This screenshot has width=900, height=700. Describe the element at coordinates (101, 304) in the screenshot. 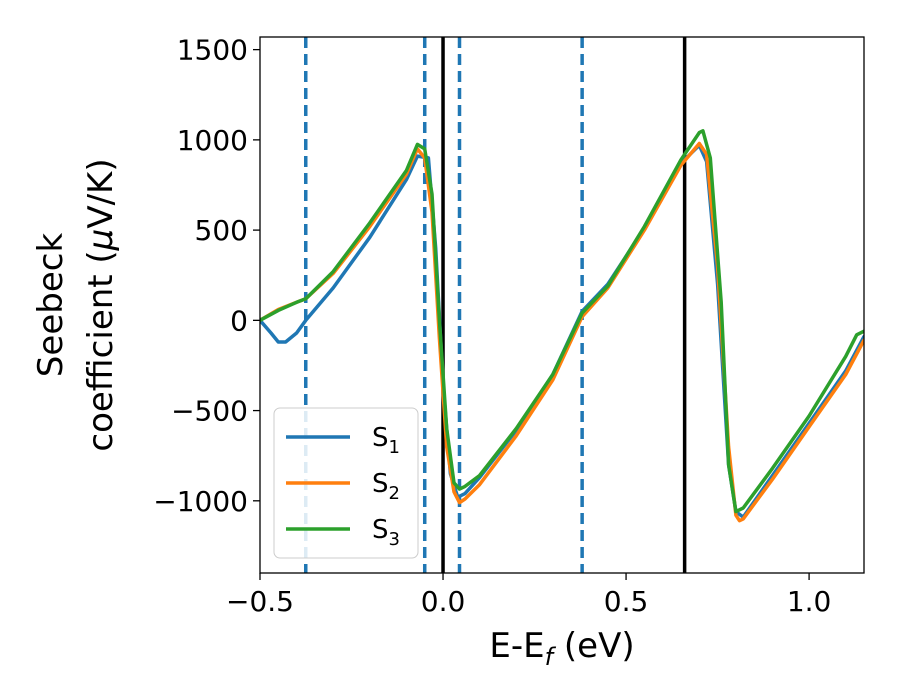

I see `y-axis-title-line2: coefficient (μV/K)` at that location.